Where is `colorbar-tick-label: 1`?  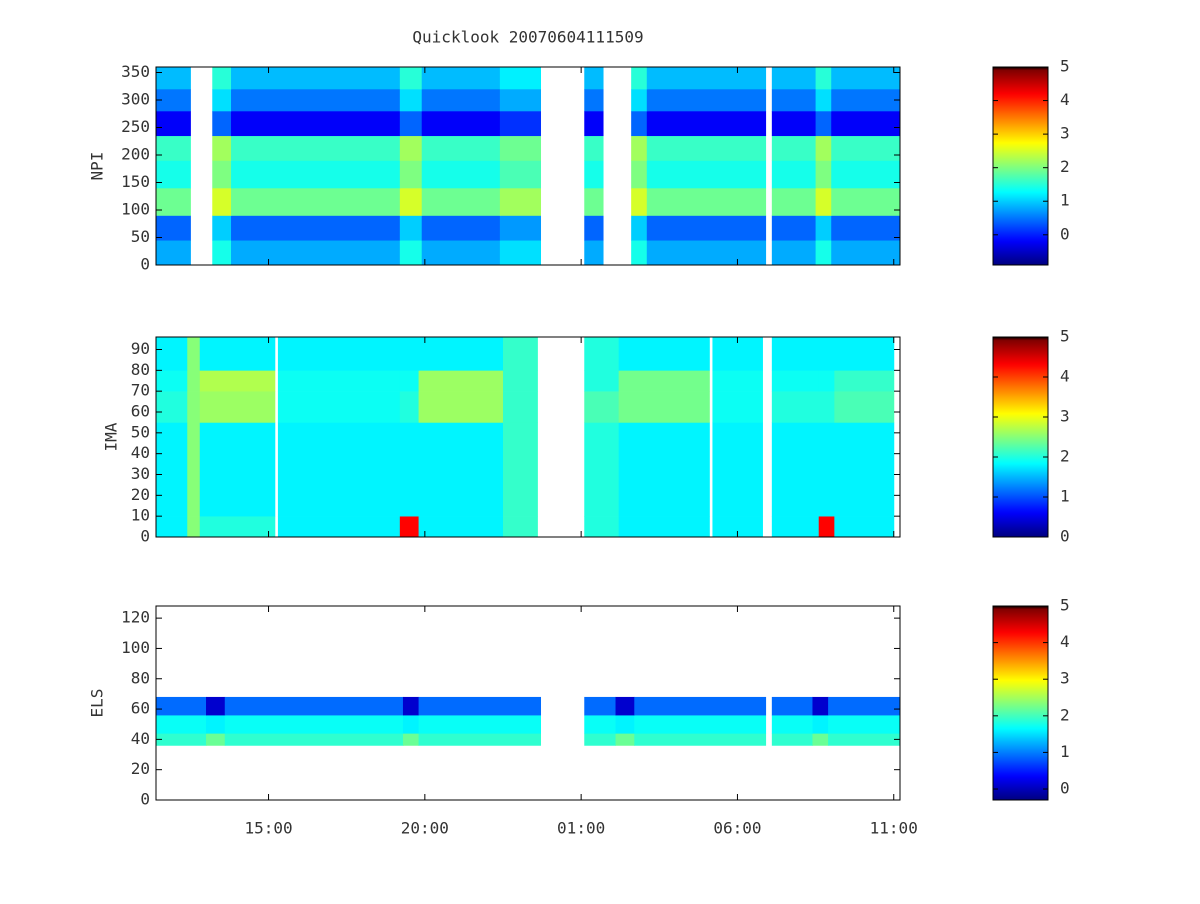
colorbar-tick-label: 1 is located at coordinates (1065, 496).